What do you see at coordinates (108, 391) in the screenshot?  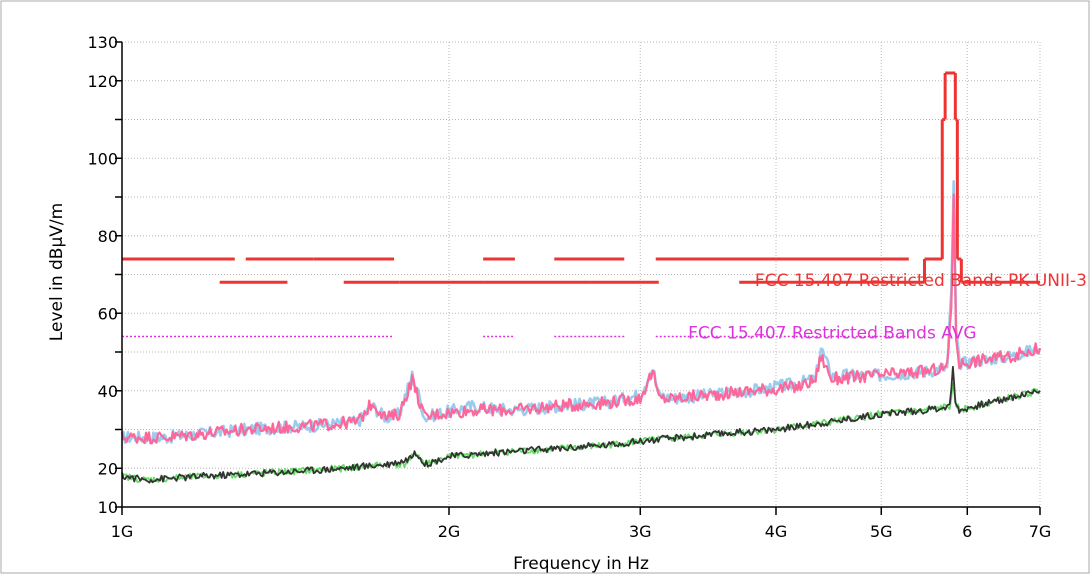 I see `y-tick-label: 40` at bounding box center [108, 391].